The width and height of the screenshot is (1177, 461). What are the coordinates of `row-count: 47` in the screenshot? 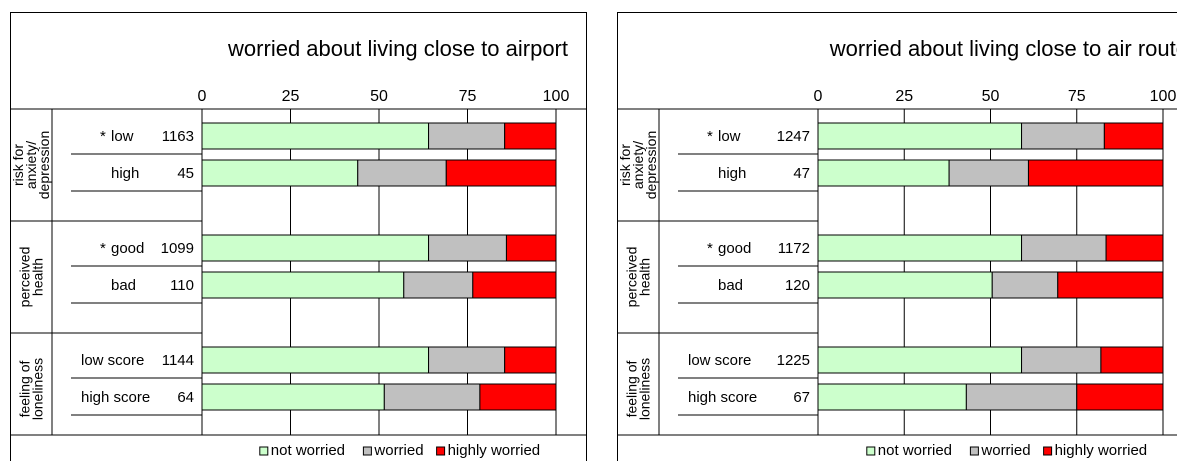 It's located at (801, 173).